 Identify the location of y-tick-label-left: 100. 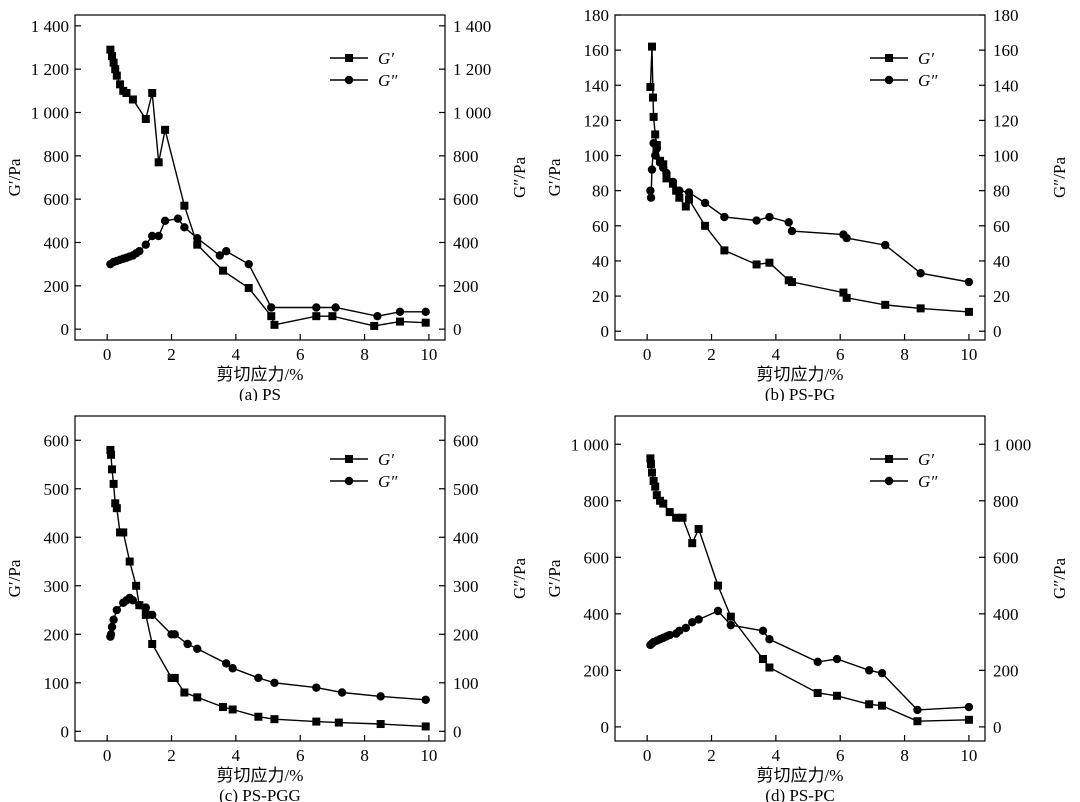
(597, 156).